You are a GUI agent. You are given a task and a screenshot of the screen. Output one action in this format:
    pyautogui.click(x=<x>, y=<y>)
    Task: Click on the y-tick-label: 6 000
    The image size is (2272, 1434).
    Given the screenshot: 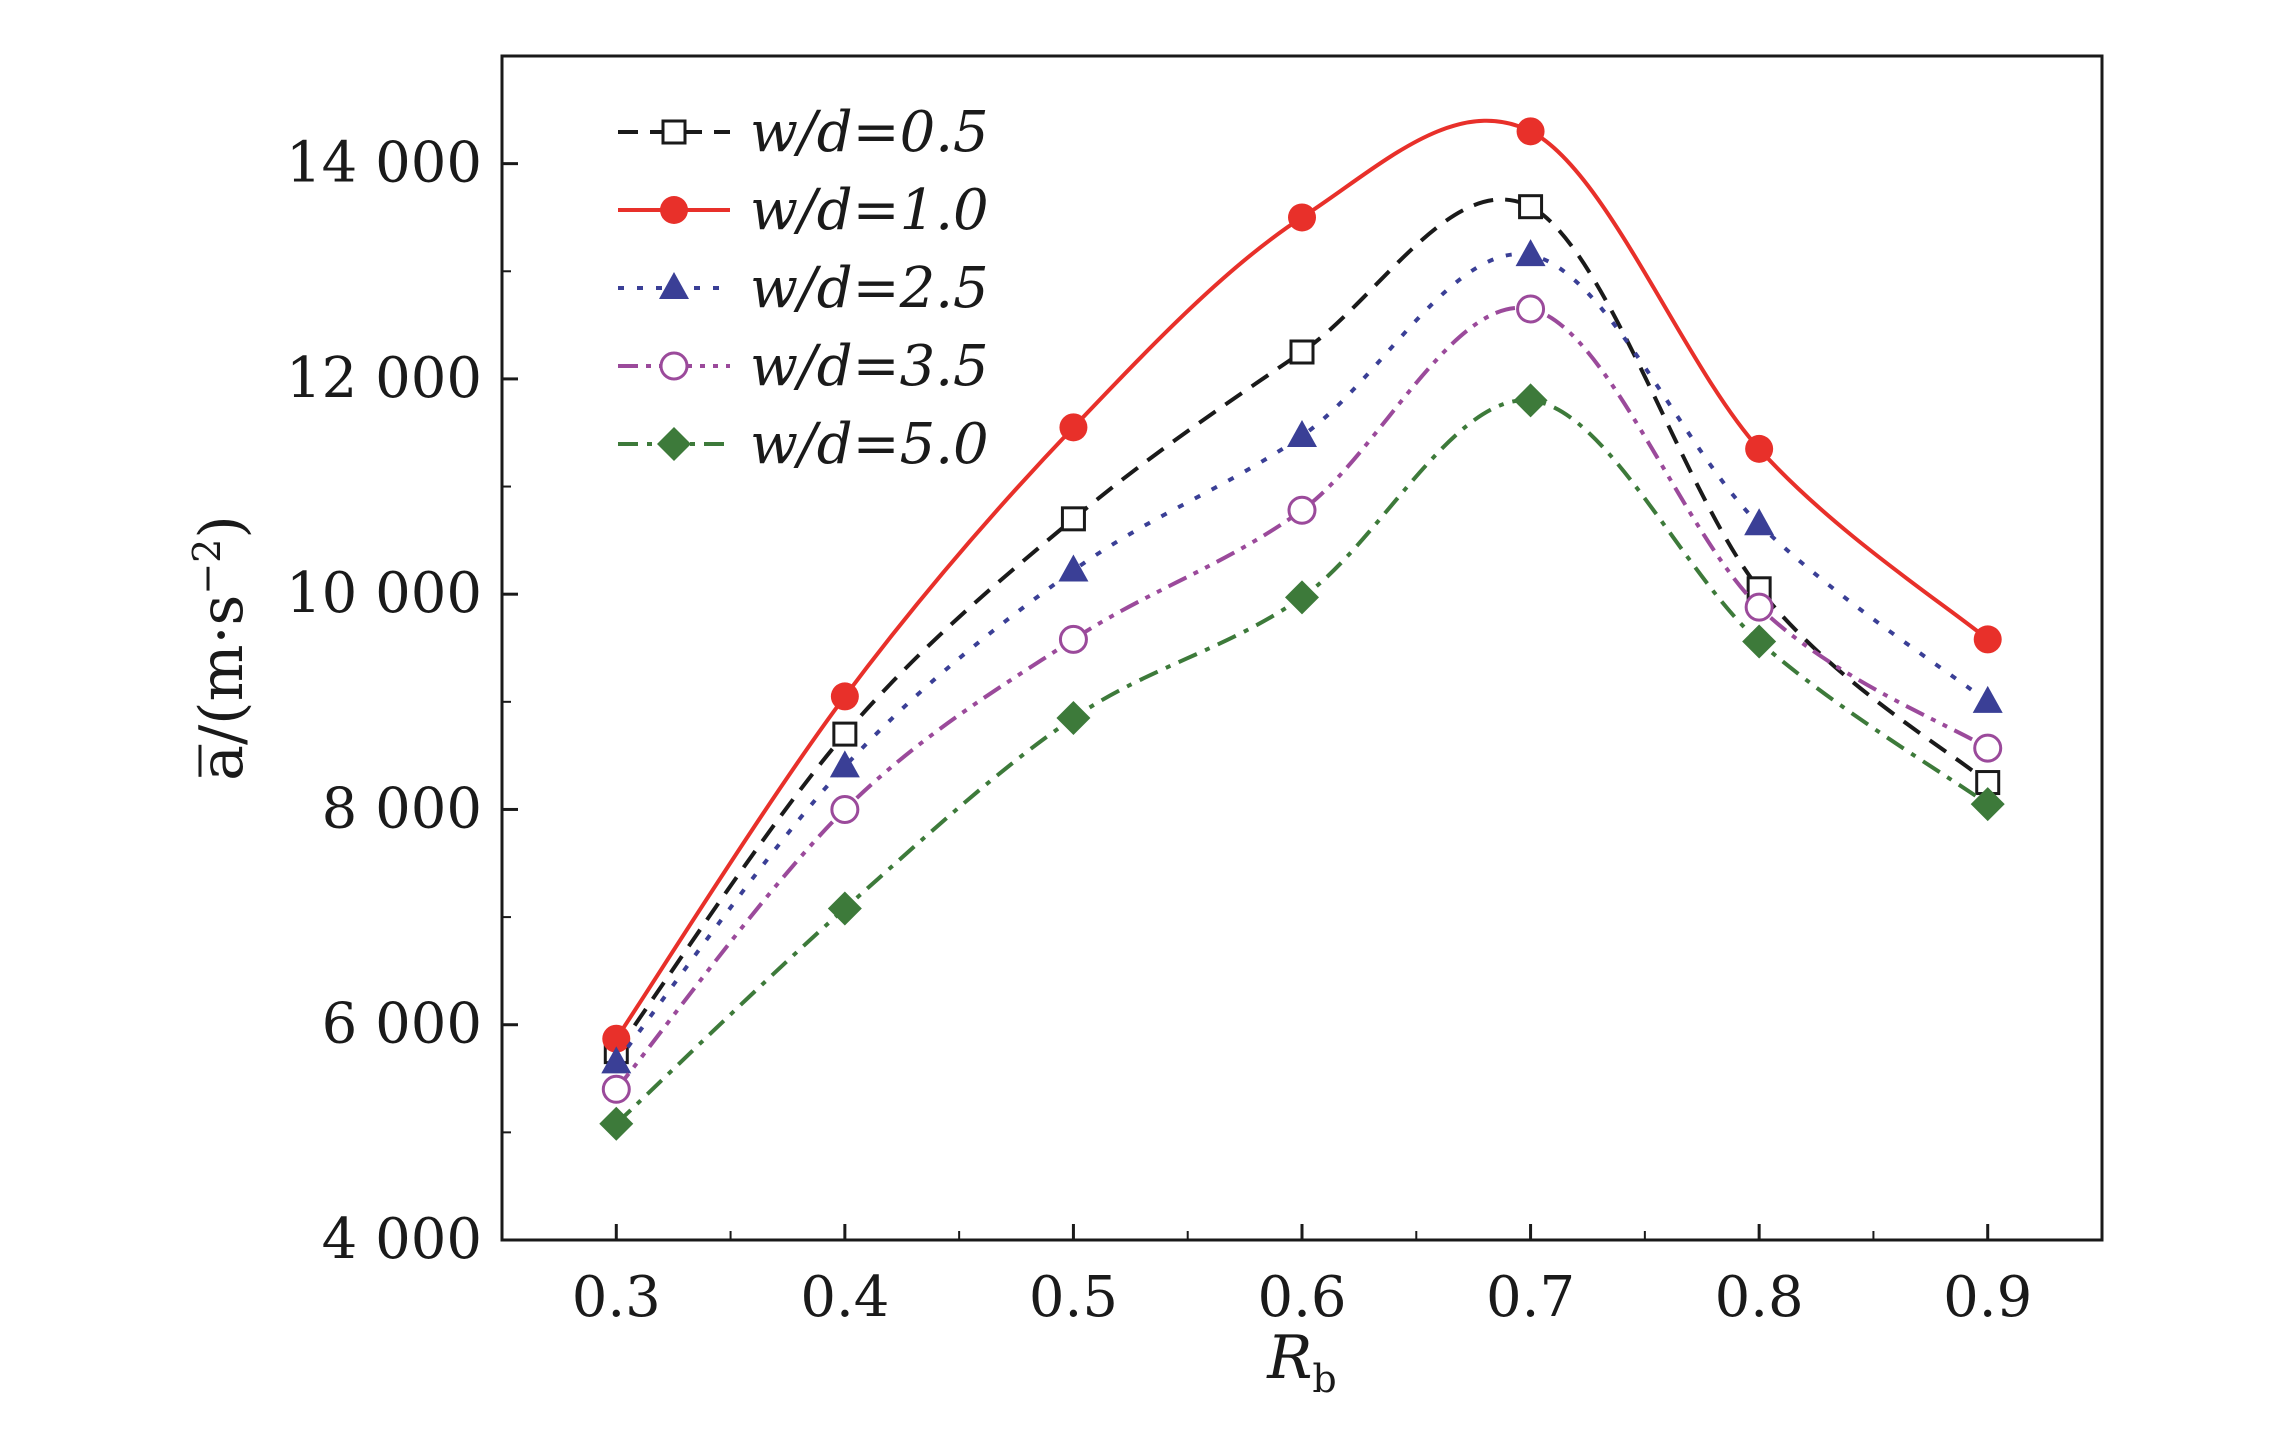 What is the action you would take?
    pyautogui.click(x=402, y=1024)
    